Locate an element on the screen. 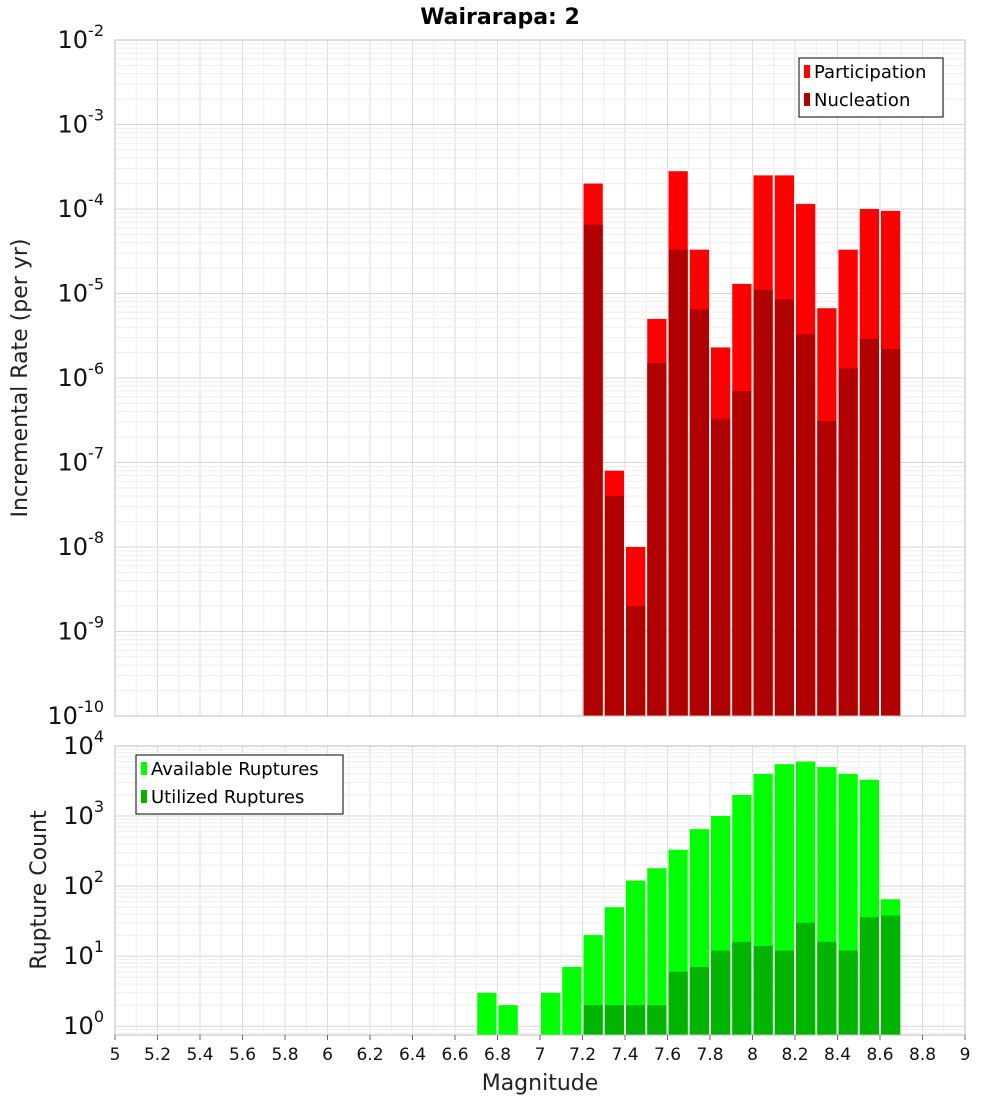 The image size is (1000, 1100). x-tick-label: 5.4 is located at coordinates (199, 1055).